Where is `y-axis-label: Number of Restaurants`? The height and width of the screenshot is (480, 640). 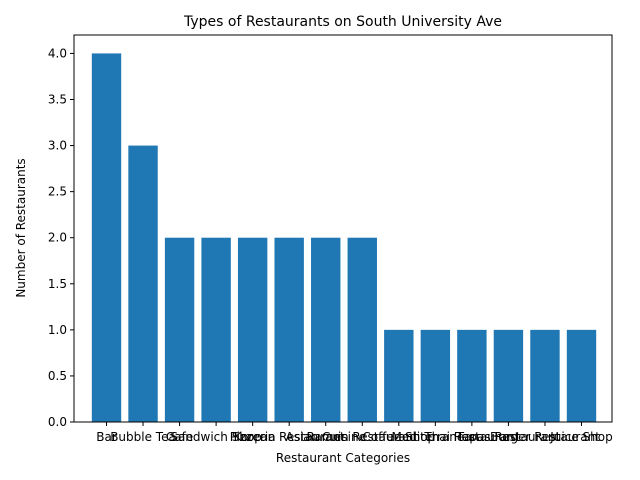
y-axis-label: Number of Restaurants is located at coordinates (21, 227).